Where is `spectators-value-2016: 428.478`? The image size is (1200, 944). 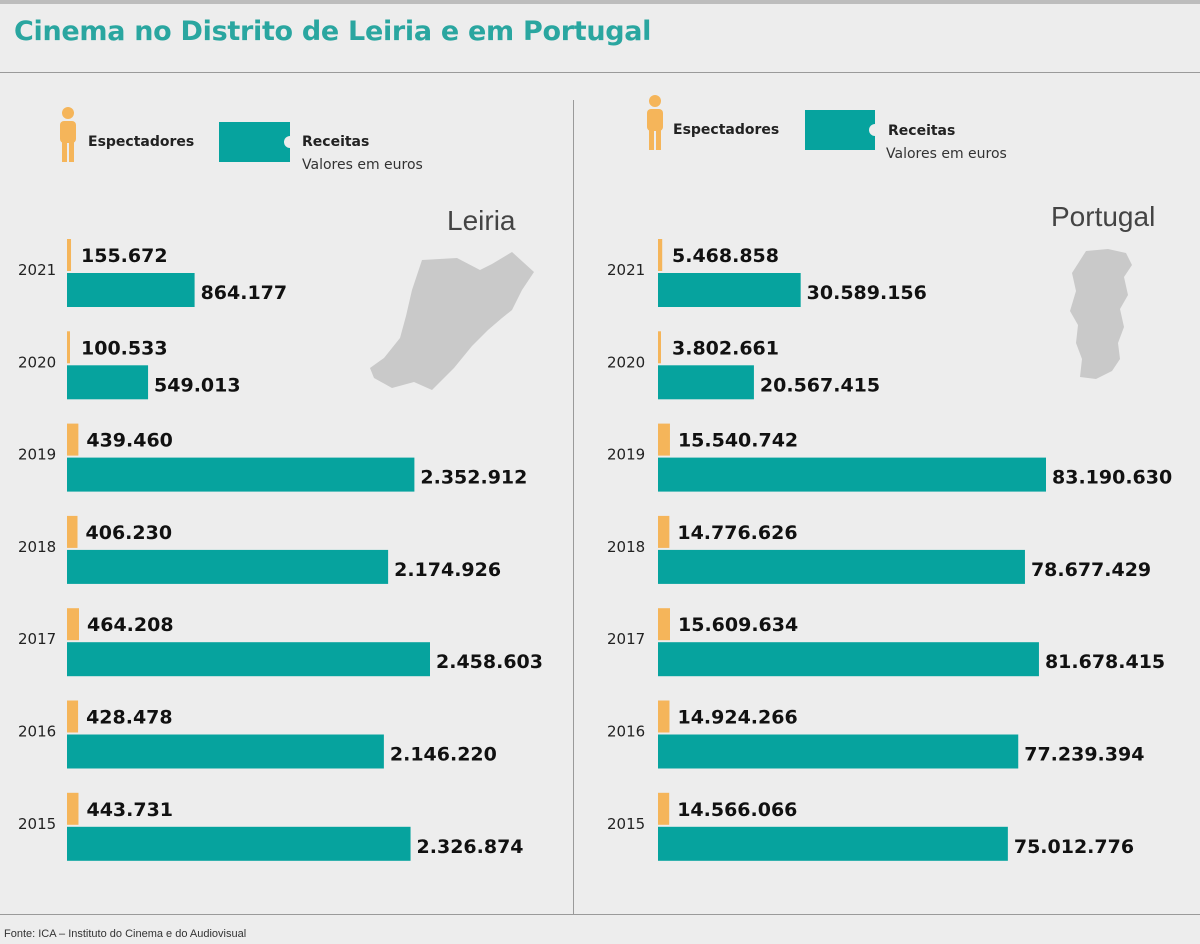 spectators-value-2016: 428.478 is located at coordinates (129, 718).